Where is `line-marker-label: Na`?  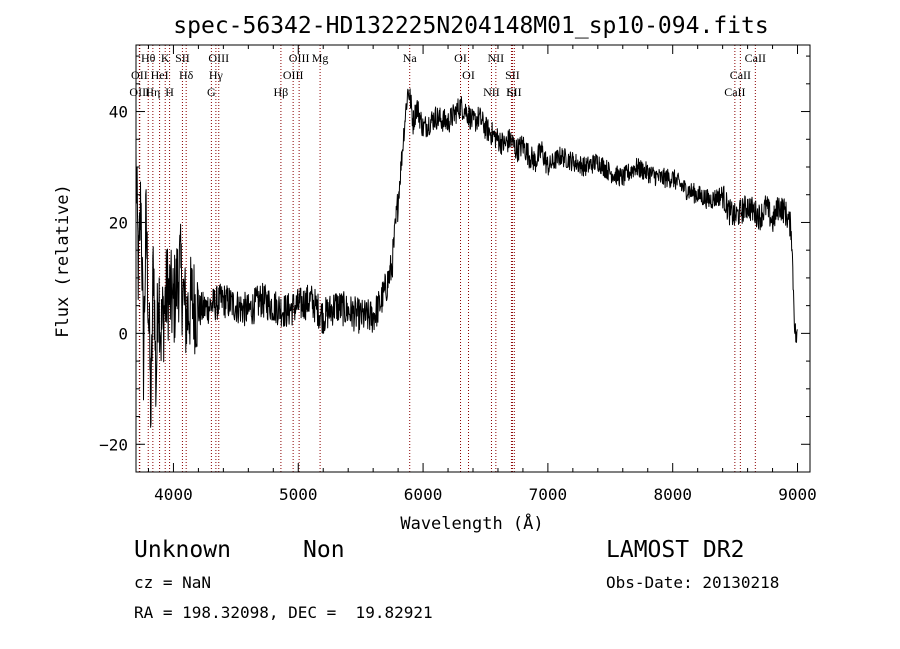
line-marker-label: Na is located at coordinates (410, 58).